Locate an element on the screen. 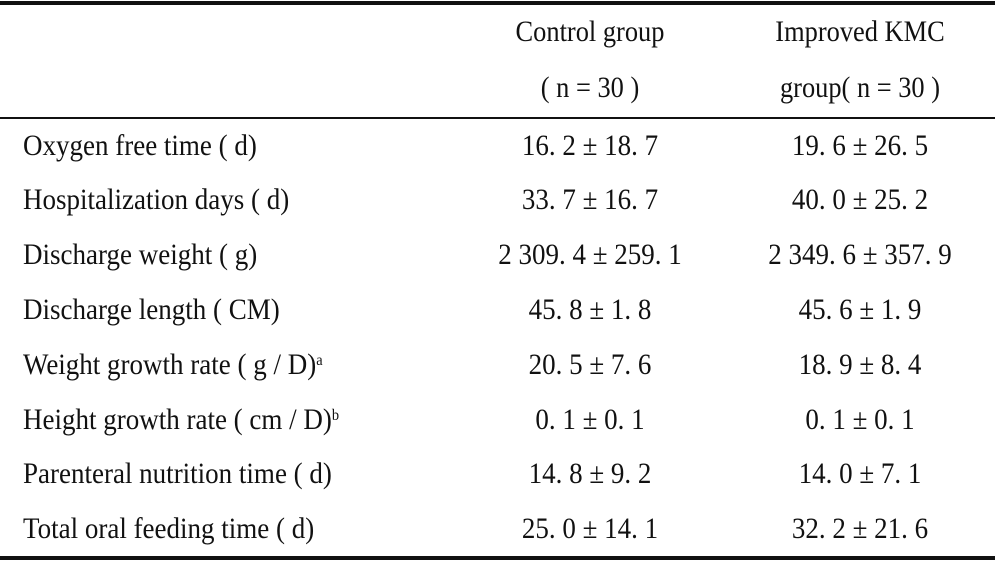 The image size is (995, 562). improved-value: 45. 6 ± 1. 9 is located at coordinates (860, 309).